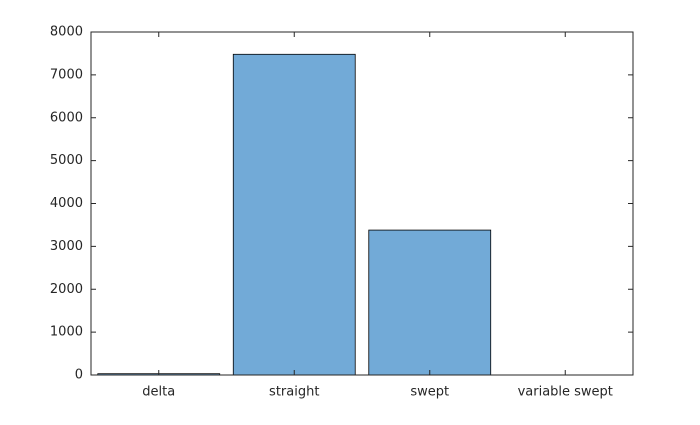  Describe the element at coordinates (66, 332) in the screenshot. I see `y-tick-label: 1000` at that location.